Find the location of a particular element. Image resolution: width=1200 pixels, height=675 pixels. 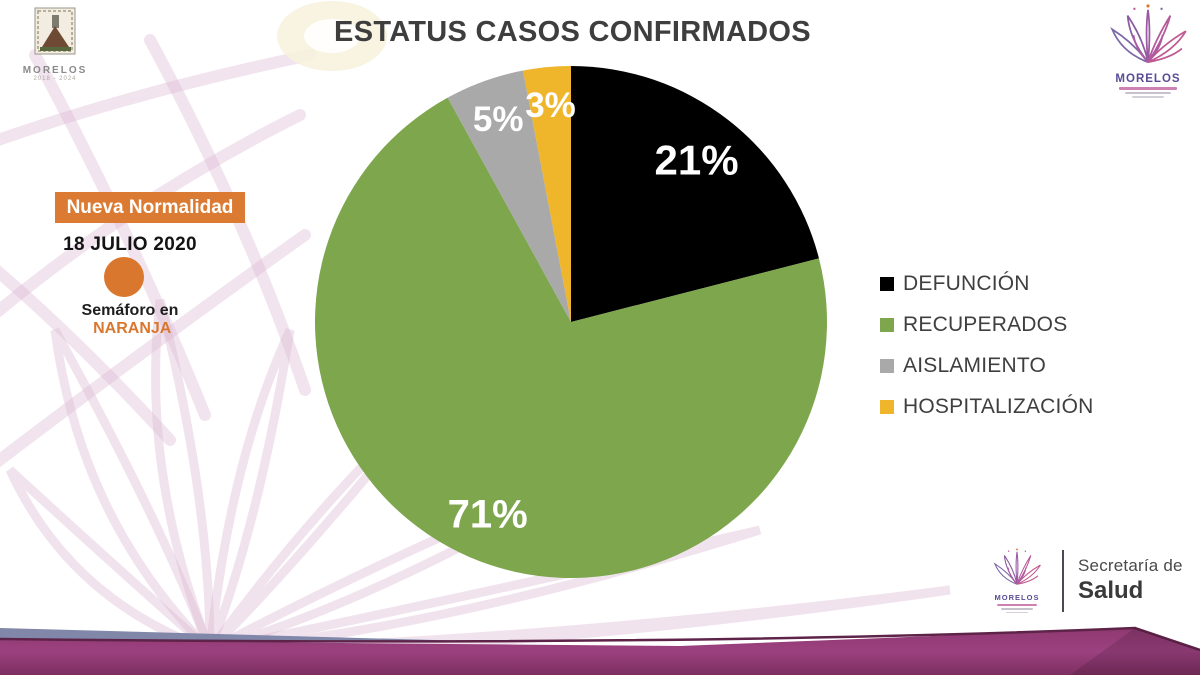

pie-slice-label: 71% is located at coordinates (488, 515).